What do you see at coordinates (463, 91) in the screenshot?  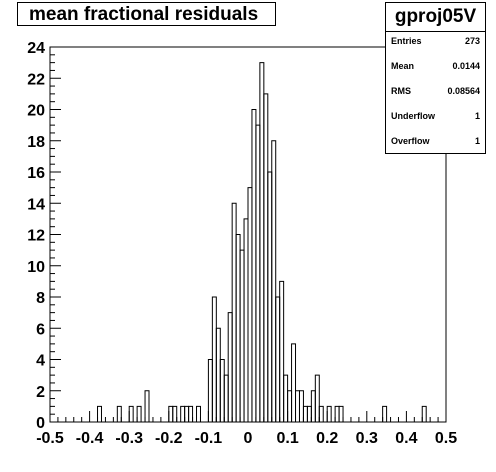 I see `stats-rms-value: 0.08564` at bounding box center [463, 91].